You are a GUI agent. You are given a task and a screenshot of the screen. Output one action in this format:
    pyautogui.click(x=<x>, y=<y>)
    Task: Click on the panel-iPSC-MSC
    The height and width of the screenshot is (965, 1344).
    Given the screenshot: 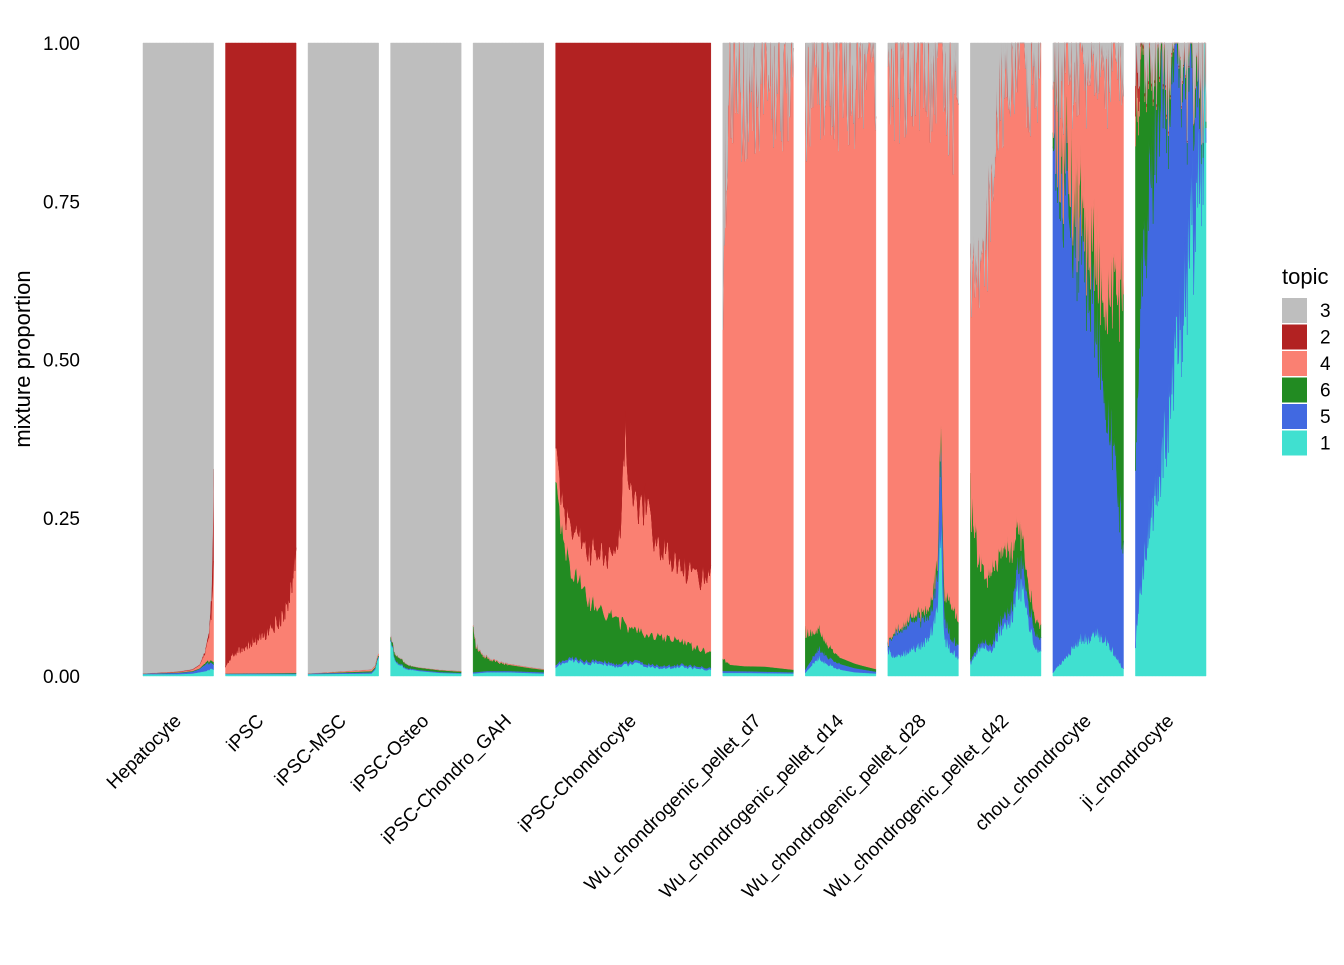 What is the action you would take?
    pyautogui.click(x=343, y=359)
    